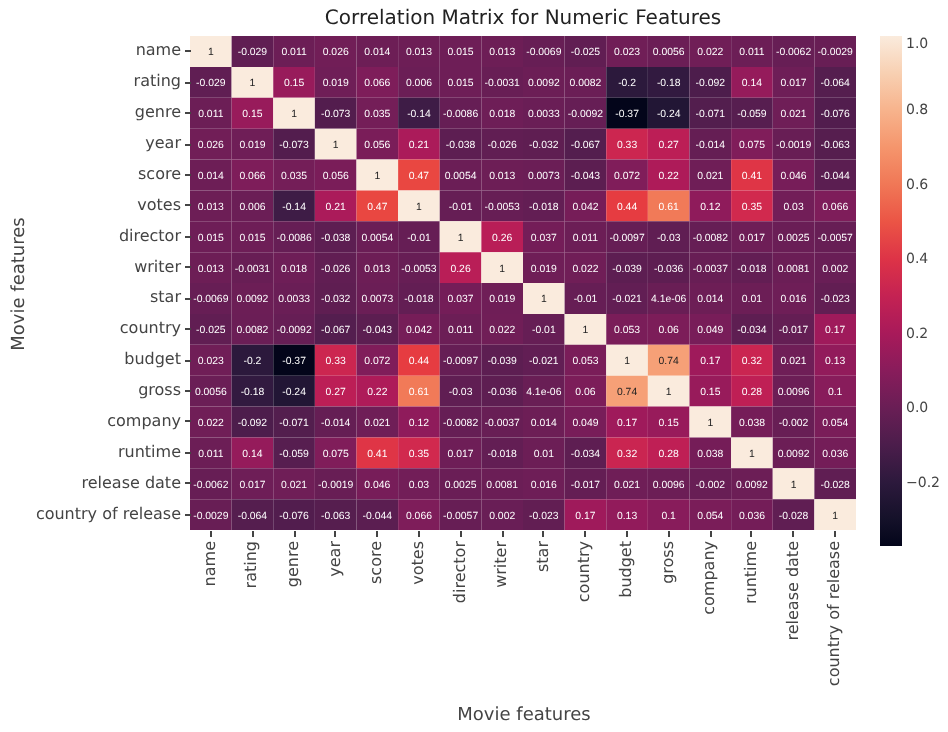  I want to click on x-tick-label: writer, so click(501, 563).